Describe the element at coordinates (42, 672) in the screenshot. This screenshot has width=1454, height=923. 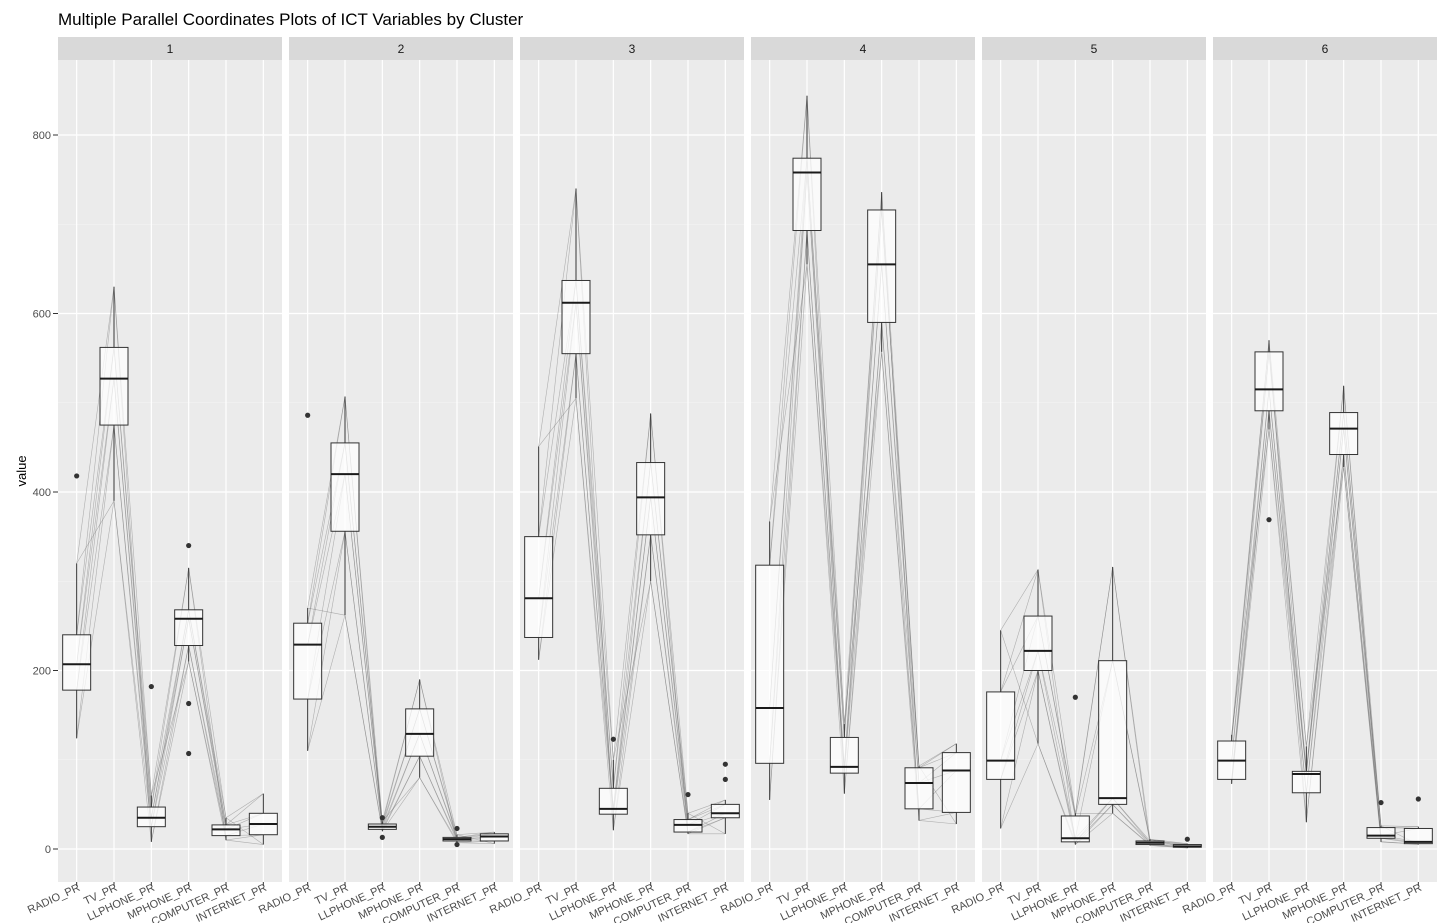
I see `y-tick-label: 200` at that location.